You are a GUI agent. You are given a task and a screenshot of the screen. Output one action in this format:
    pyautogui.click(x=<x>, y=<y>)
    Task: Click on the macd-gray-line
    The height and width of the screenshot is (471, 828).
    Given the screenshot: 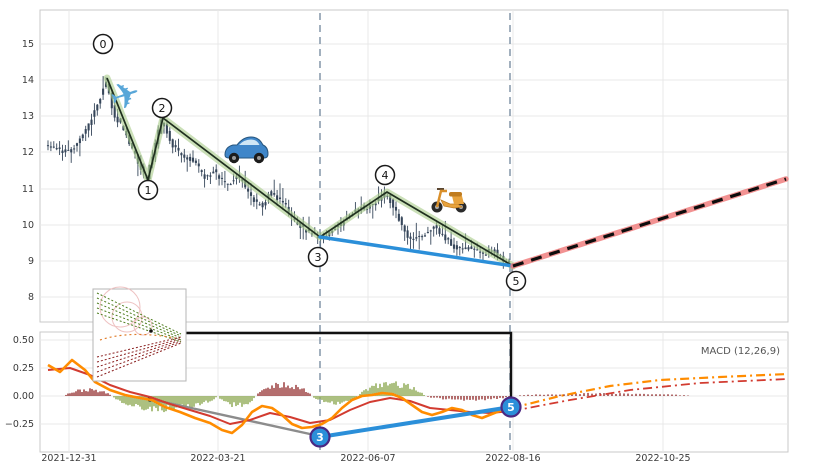 What is the action you would take?
    pyautogui.click(x=234, y=417)
    